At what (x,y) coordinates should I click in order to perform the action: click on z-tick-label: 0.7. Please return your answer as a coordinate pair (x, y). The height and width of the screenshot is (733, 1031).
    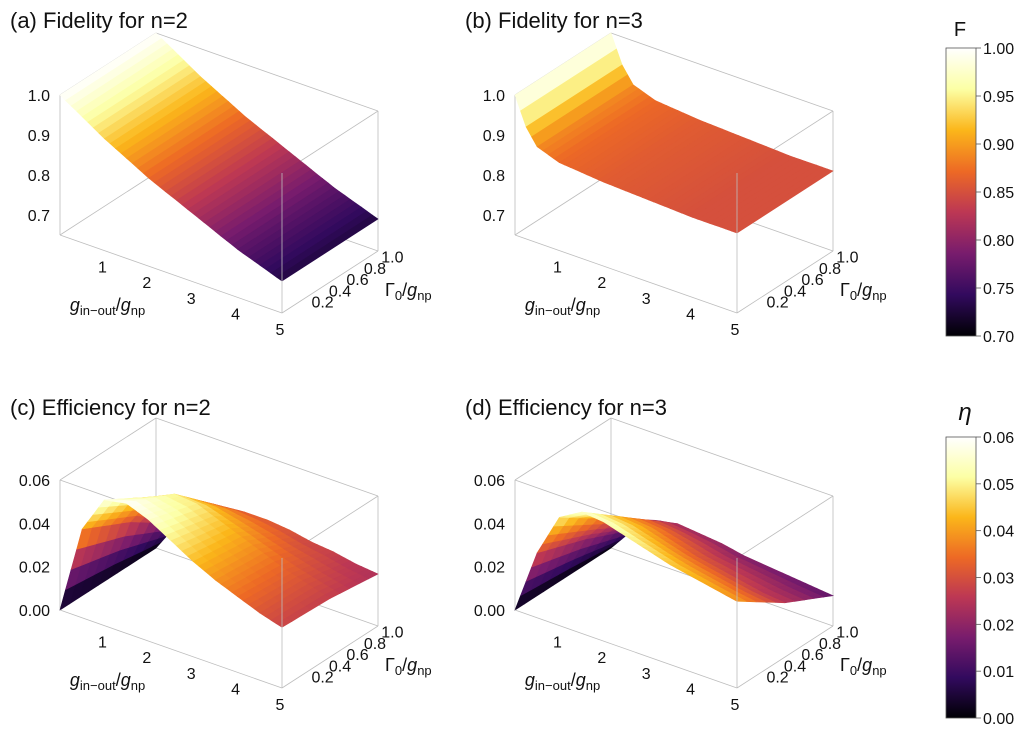
    Looking at the image, I should click on (39, 216).